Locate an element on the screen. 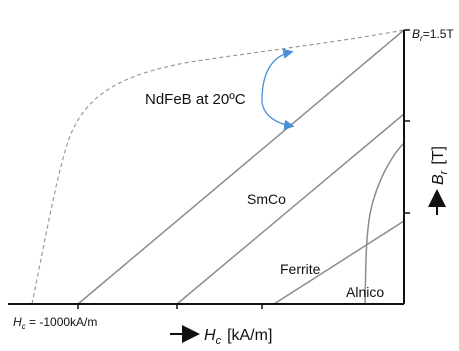 Image resolution: width=459 pixels, height=351 pixels. y-axis-label: Br[T] is located at coordinates (440, 165).